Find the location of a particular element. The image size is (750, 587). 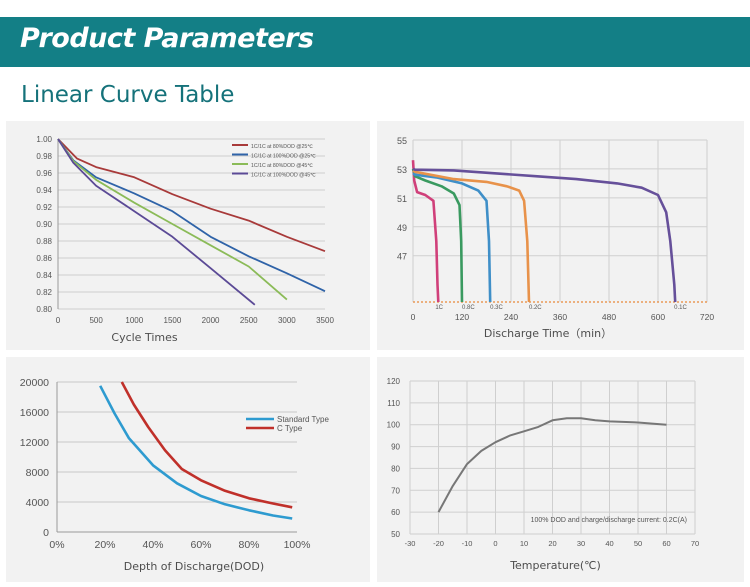

y-tick-label: 90 is located at coordinates (395, 447).